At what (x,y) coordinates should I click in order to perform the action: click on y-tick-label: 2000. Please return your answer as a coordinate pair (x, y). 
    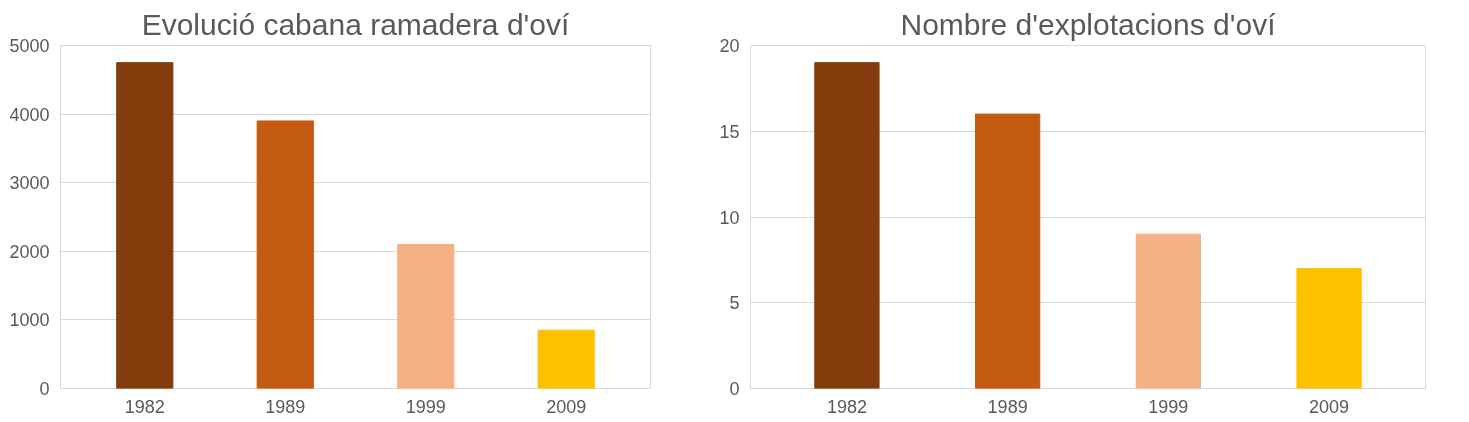
    Looking at the image, I should click on (29, 251).